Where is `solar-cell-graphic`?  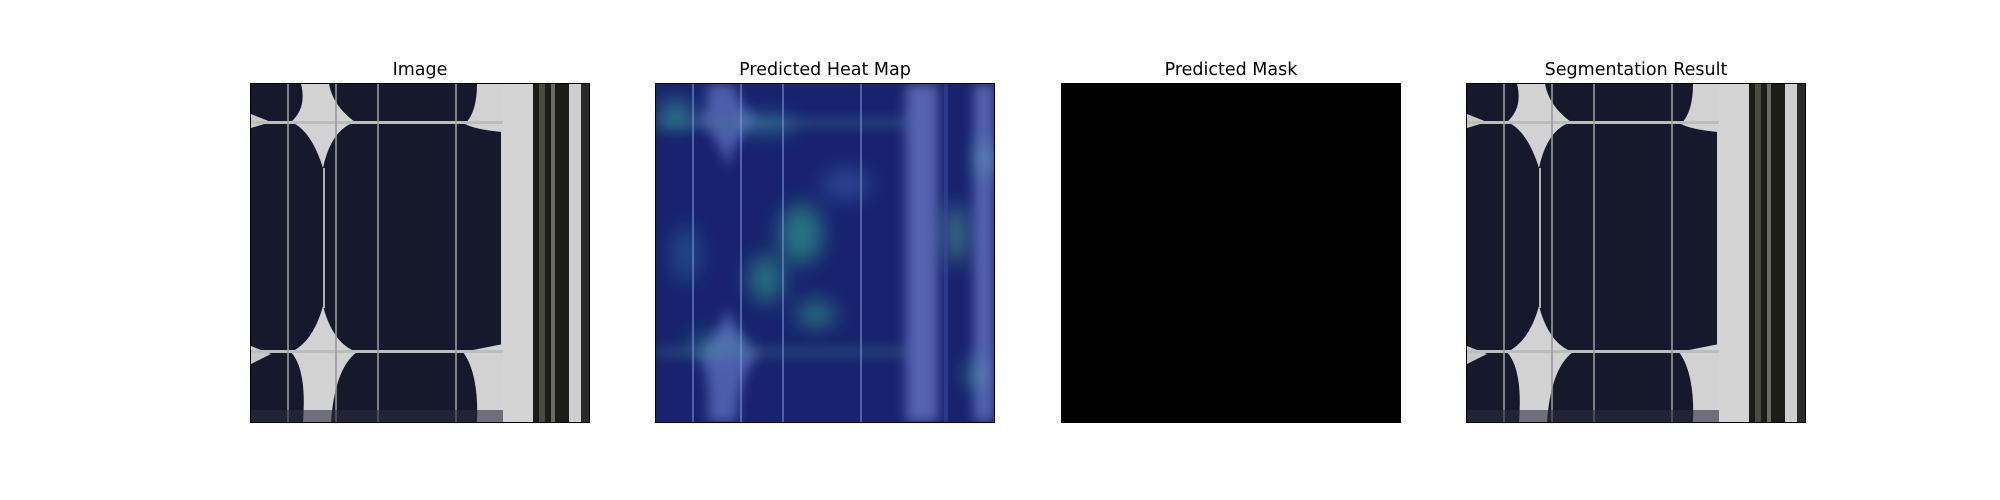
solar-cell-graphic is located at coordinates (420, 253).